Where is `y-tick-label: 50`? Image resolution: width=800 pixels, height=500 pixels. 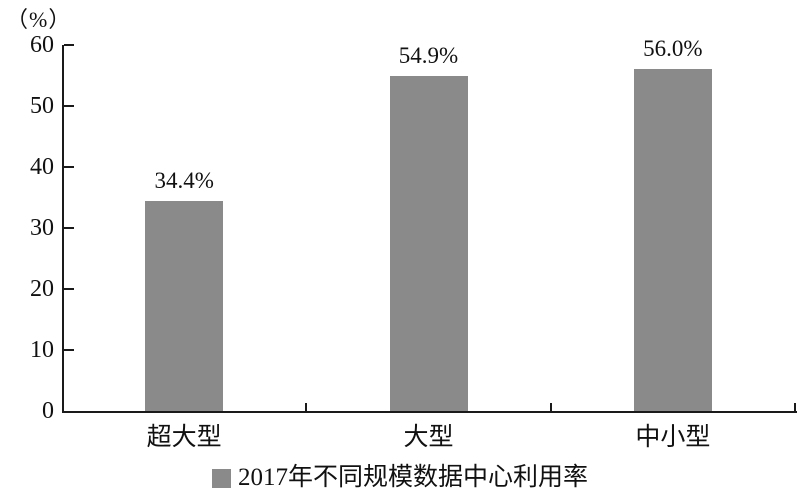
y-tick-label: 50 is located at coordinates (42, 106).